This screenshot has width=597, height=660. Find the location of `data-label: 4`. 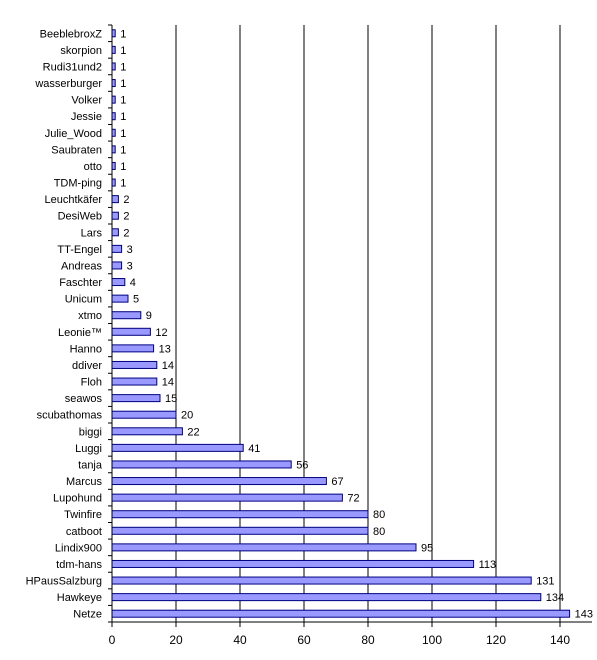

data-label: 4 is located at coordinates (133, 283).